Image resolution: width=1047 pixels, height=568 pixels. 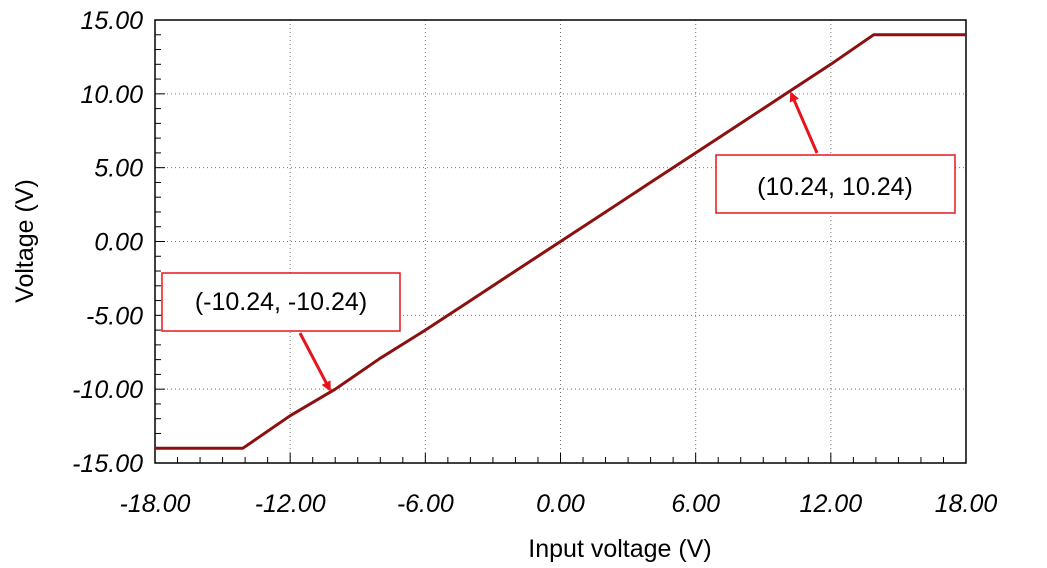 I want to click on x-tick-labels: -18.00 -12.00 -6.00 0.00 6.00 12.00 18.00, so click(x=559, y=504).